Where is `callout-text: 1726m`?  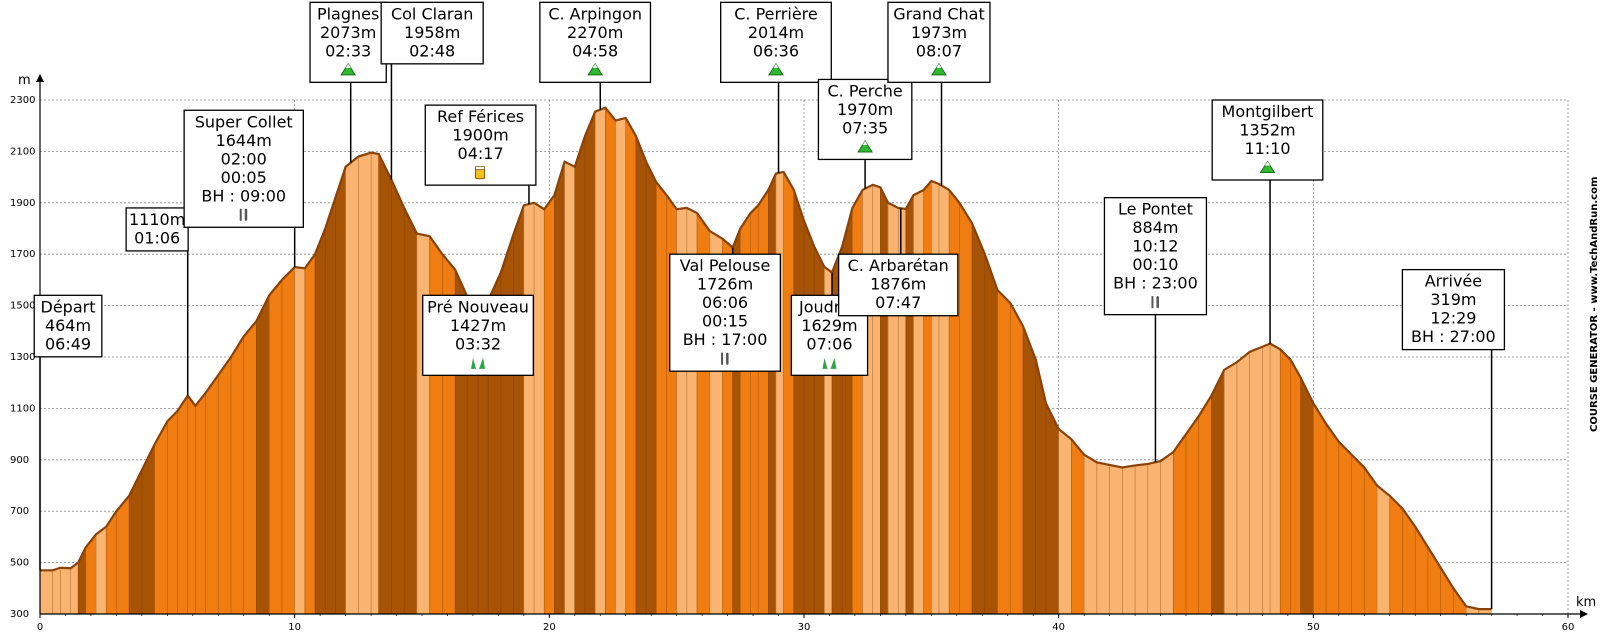
callout-text: 1726m is located at coordinates (725, 284).